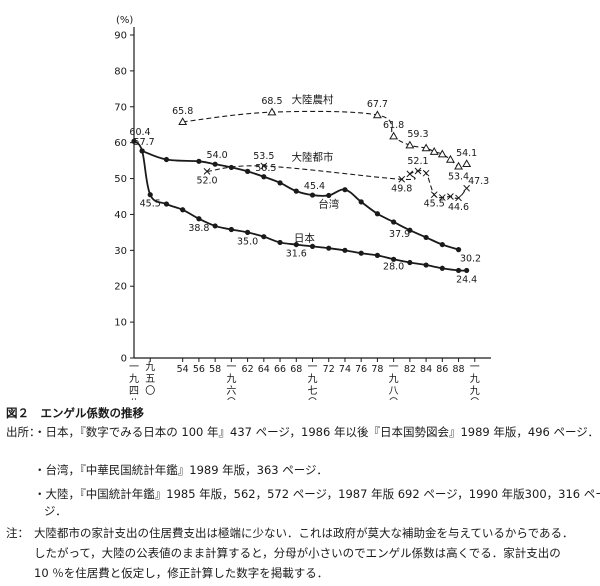 Image resolution: width=600 pixels, height=586 pixels. What do you see at coordinates (134, 399) in the screenshot?
I see `x-tick-label-char: 八` at bounding box center [134, 399].